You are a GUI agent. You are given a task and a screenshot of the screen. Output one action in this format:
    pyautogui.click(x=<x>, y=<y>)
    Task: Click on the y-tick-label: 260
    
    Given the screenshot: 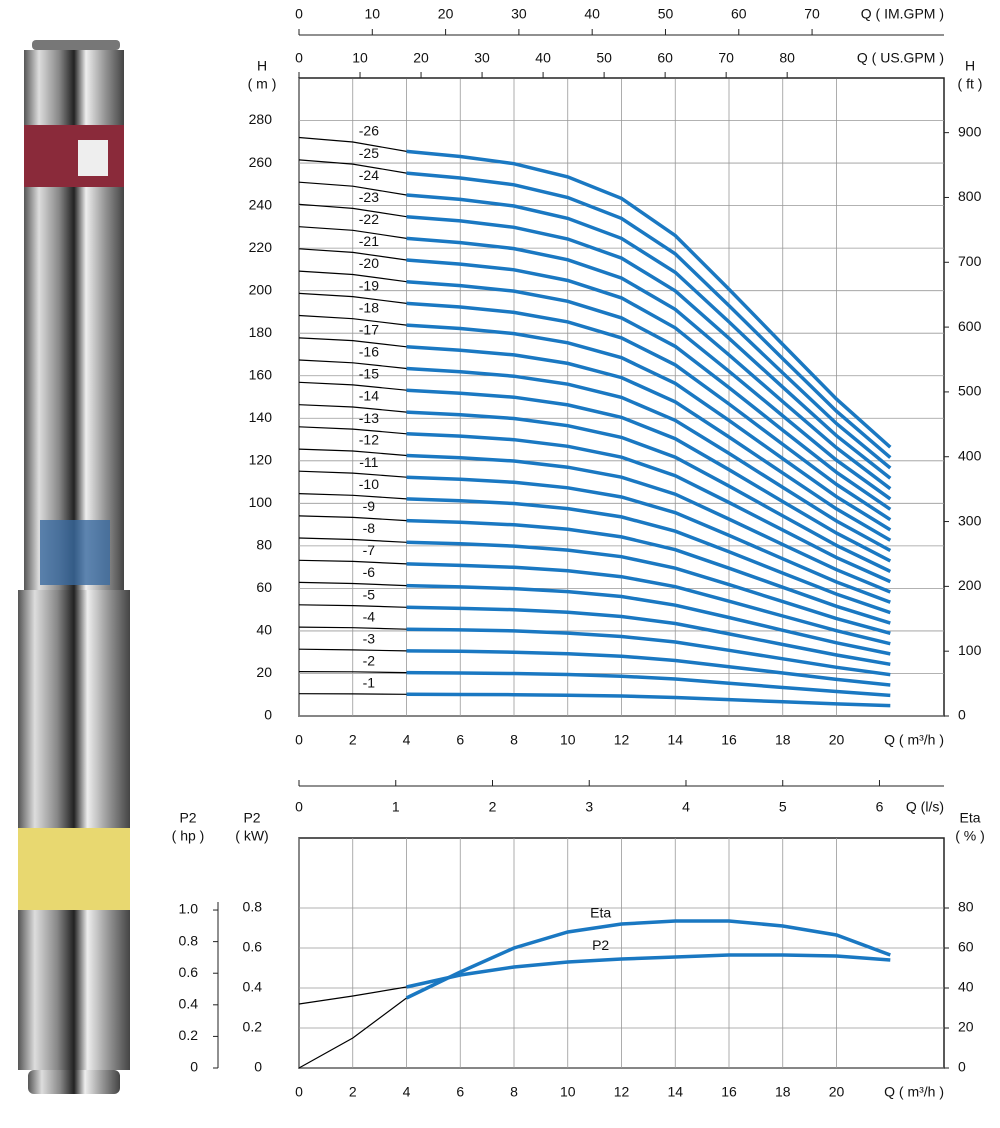 What is the action you would take?
    pyautogui.click(x=261, y=162)
    